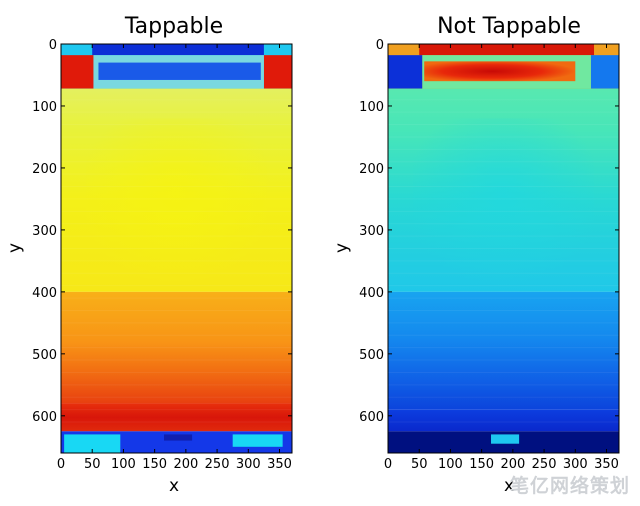 This screenshot has height=506, width=640. Describe the element at coordinates (92, 443) in the screenshot. I see `nav-left-region` at that location.